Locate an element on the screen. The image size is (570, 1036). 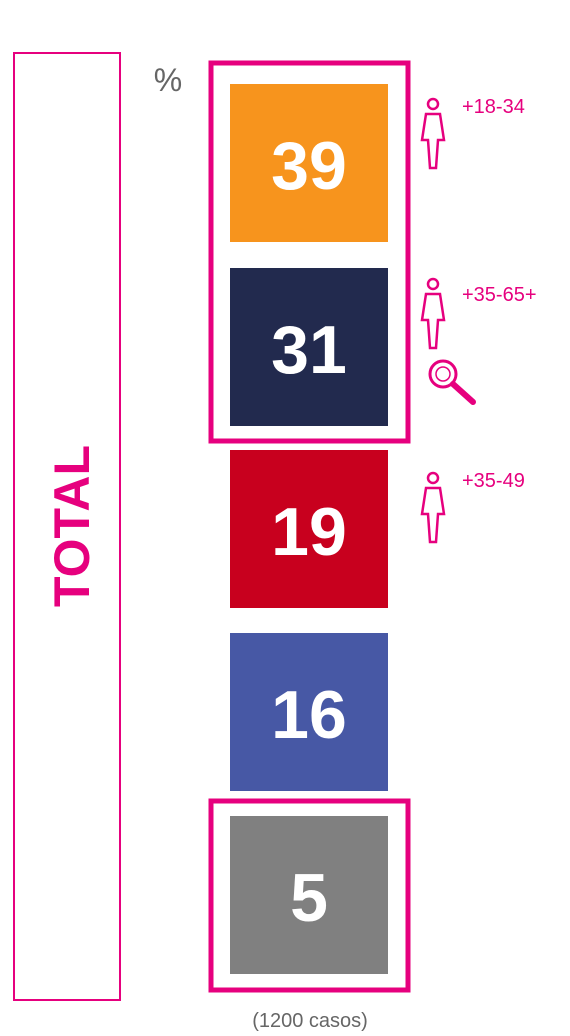
block-value: 16 is located at coordinates (309, 715).